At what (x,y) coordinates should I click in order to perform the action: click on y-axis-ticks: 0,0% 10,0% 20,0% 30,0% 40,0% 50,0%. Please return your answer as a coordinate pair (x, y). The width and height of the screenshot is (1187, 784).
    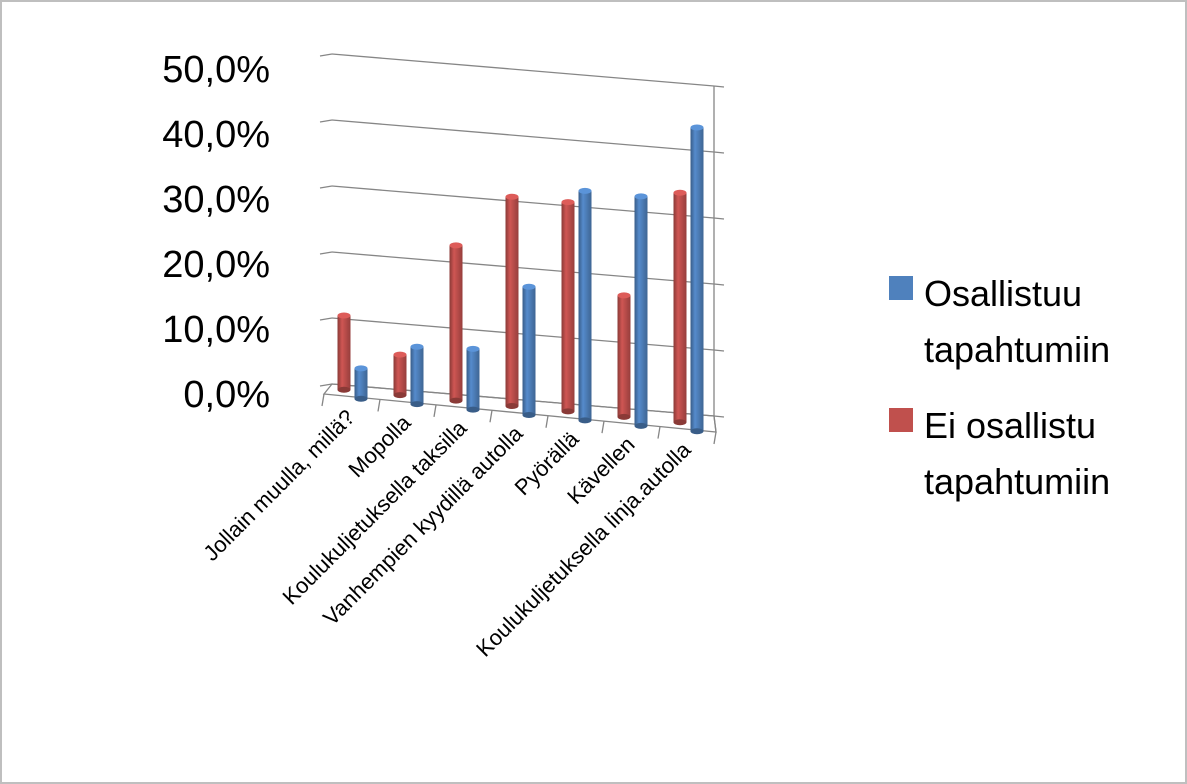
    Looking at the image, I should click on (216, 232).